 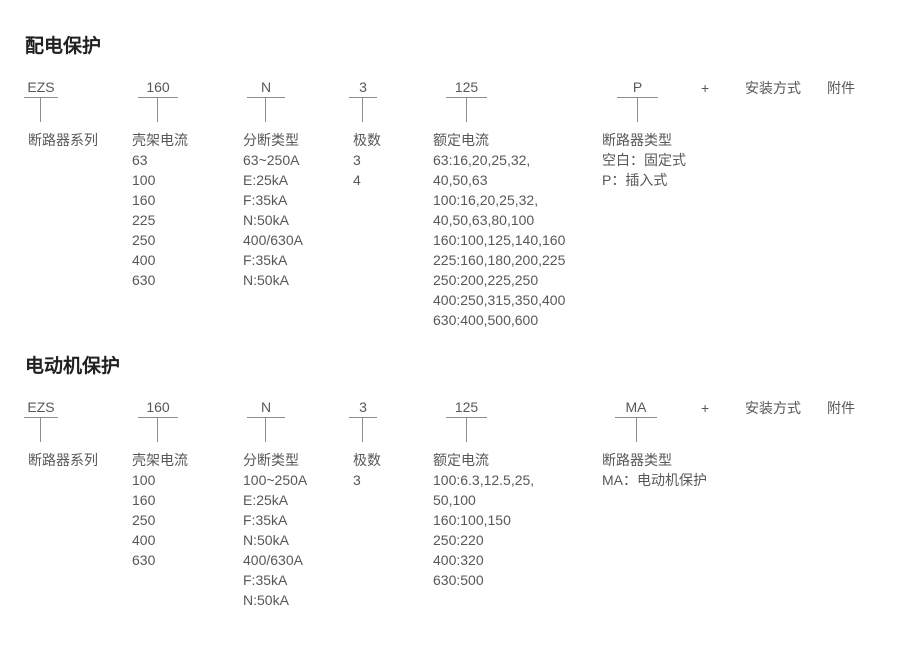 What do you see at coordinates (140, 160) in the screenshot?
I see `list-item: 63` at bounding box center [140, 160].